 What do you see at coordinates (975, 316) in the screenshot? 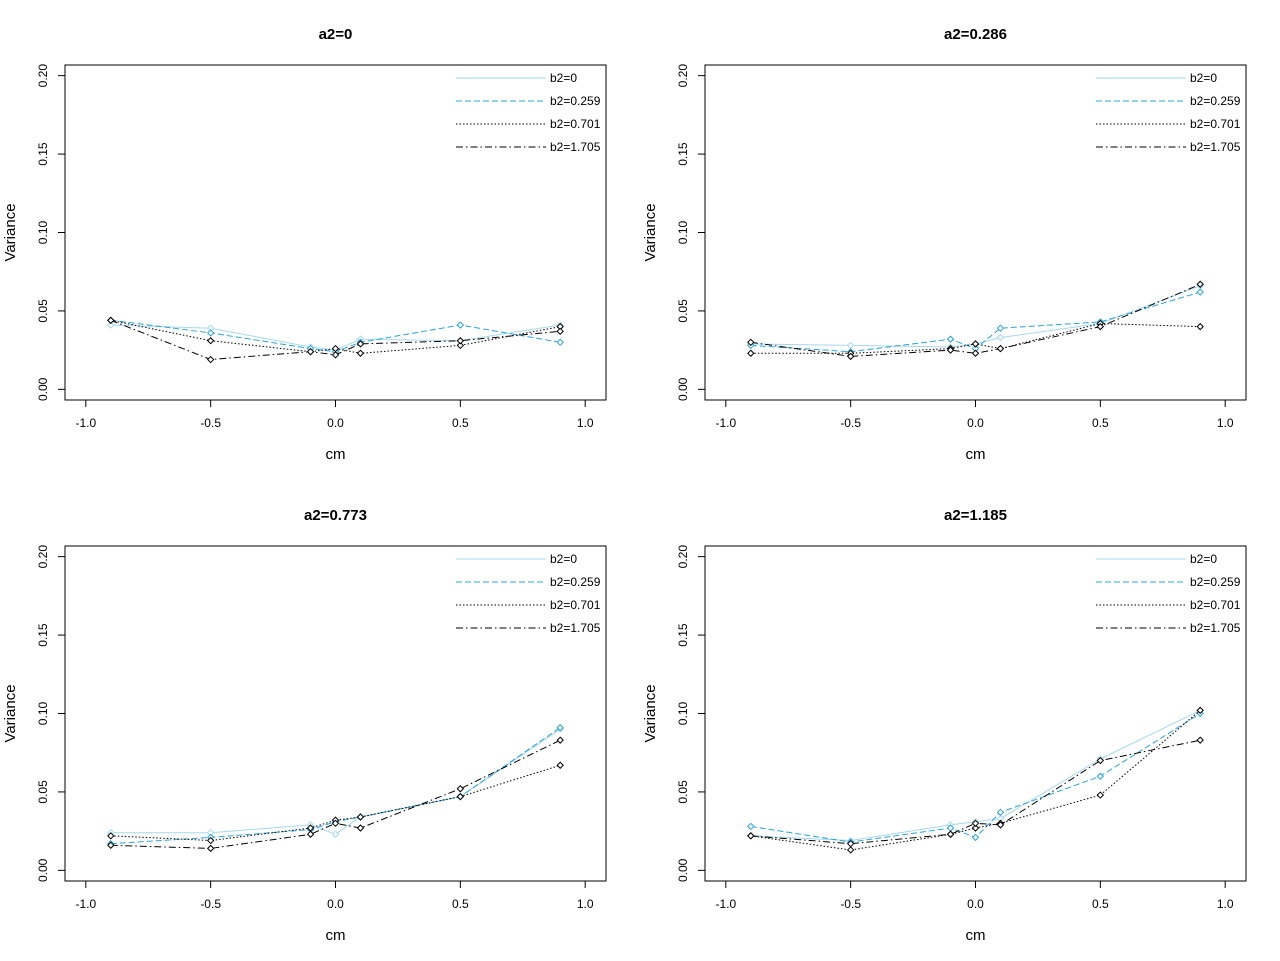
I see `series-line-b2=0` at bounding box center [975, 316].